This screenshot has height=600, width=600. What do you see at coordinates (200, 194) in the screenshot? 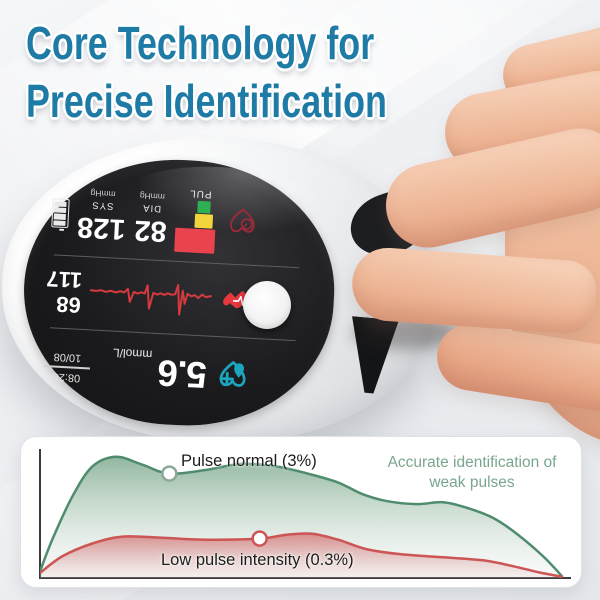
I see `pul-label: PUL` at bounding box center [200, 194].